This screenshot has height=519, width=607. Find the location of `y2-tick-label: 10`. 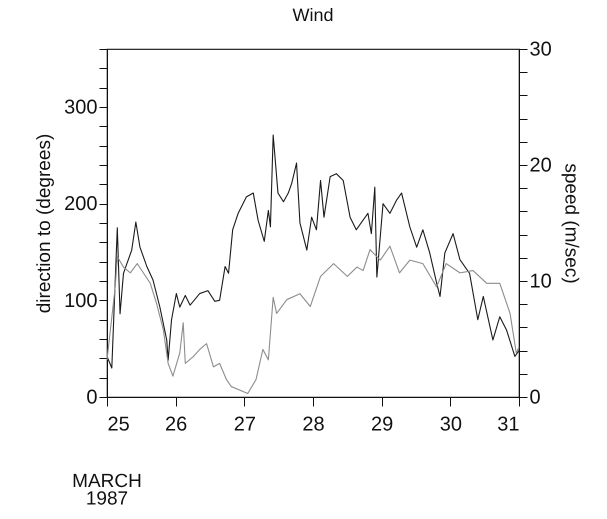

y2-tick-label: 10 is located at coordinates (541, 281).